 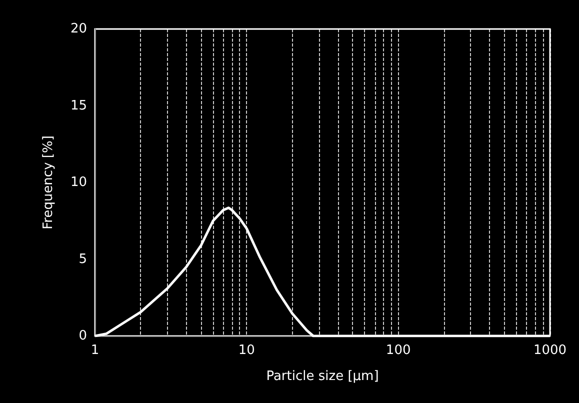 I want to click on y-tick-label: 0, so click(x=82, y=336).